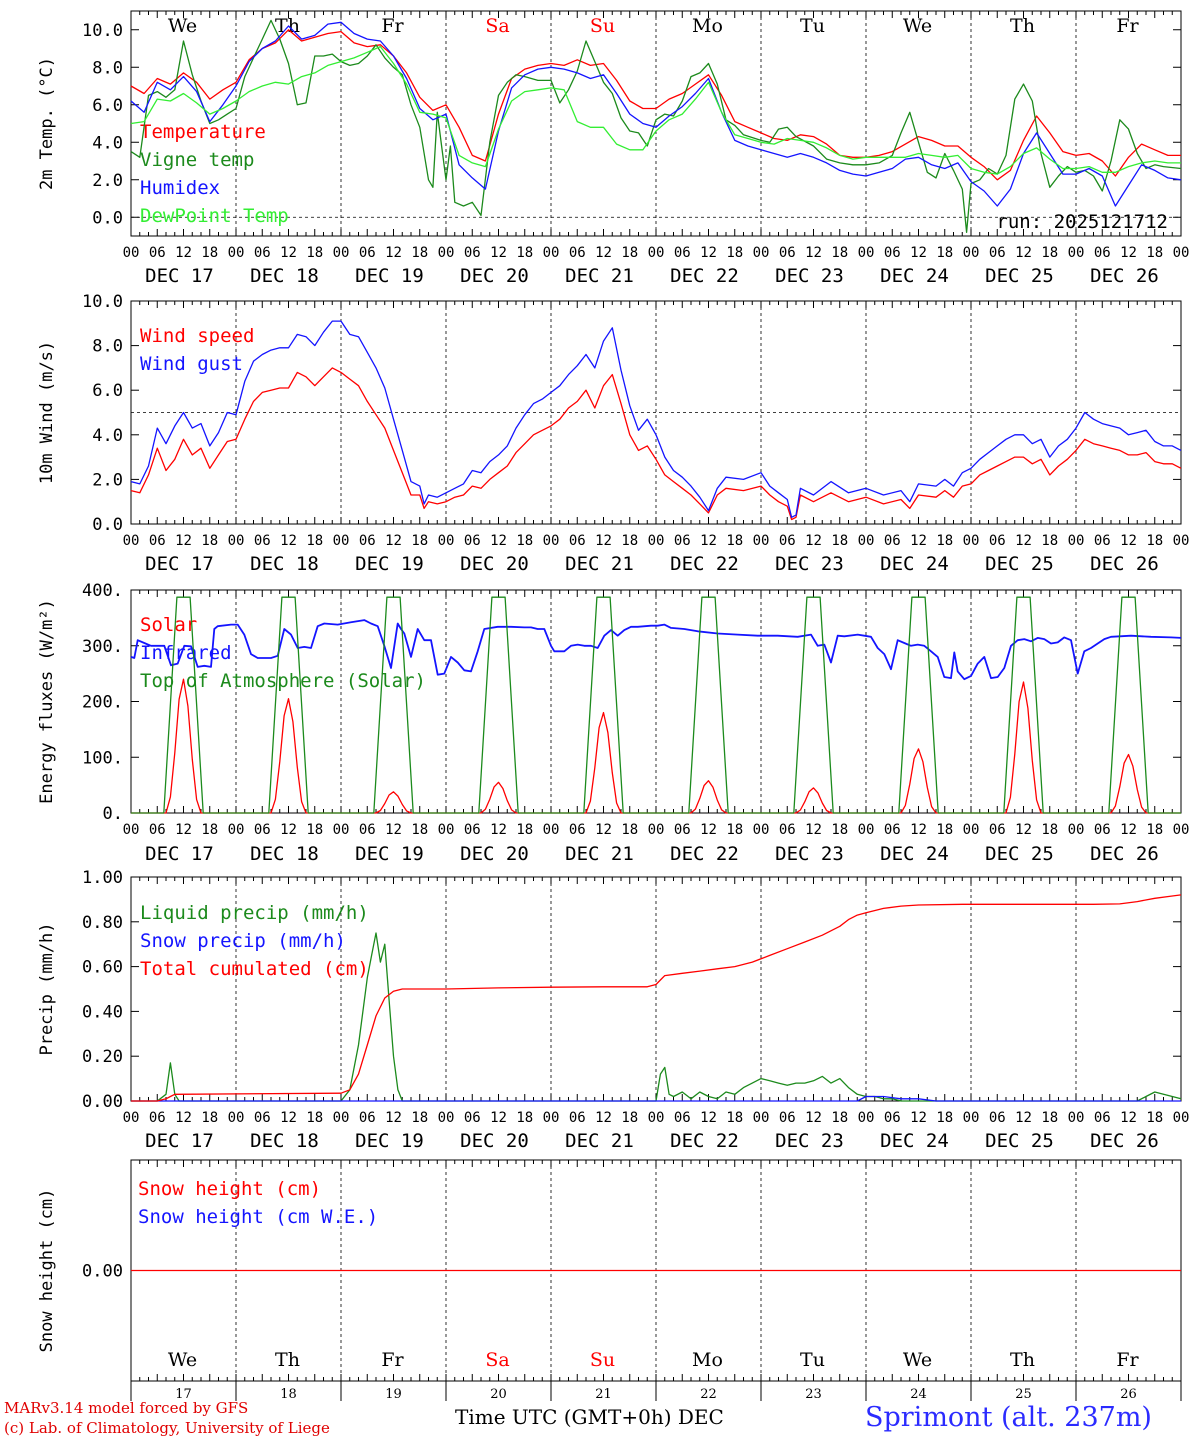  What do you see at coordinates (107, 480) in the screenshot?
I see `wind-y-tick-label: 2.0` at bounding box center [107, 480].